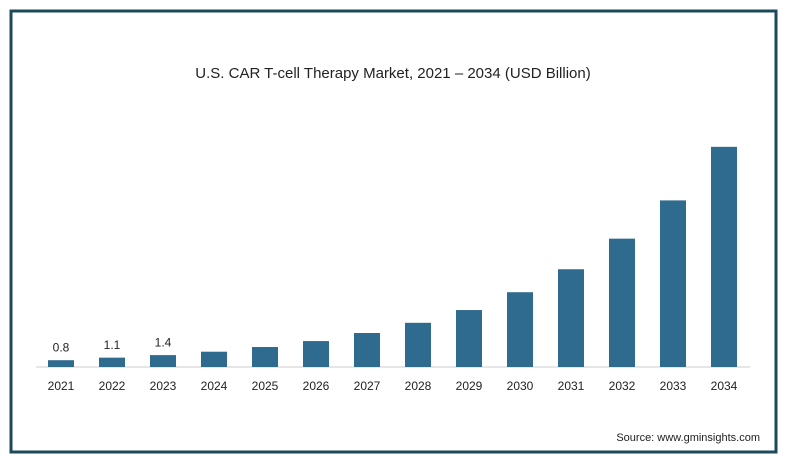 This screenshot has width=787, height=465. What do you see at coordinates (163, 342) in the screenshot?
I see `data-label: 1.4` at bounding box center [163, 342].